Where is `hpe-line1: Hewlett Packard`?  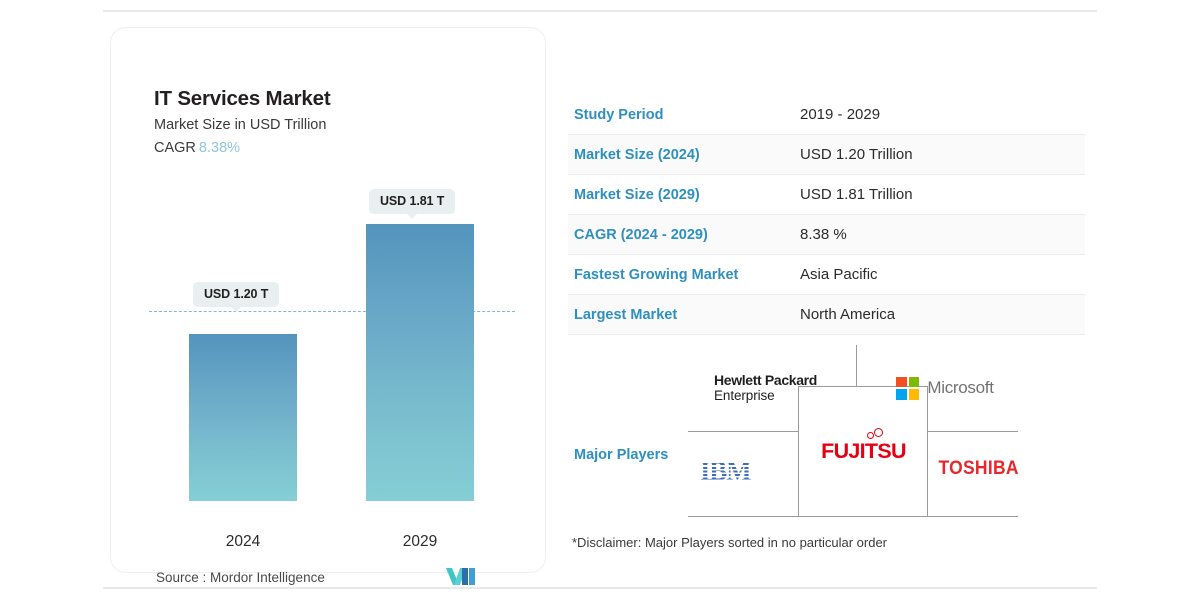 hpe-line1: Hewlett Packard is located at coordinates (765, 379).